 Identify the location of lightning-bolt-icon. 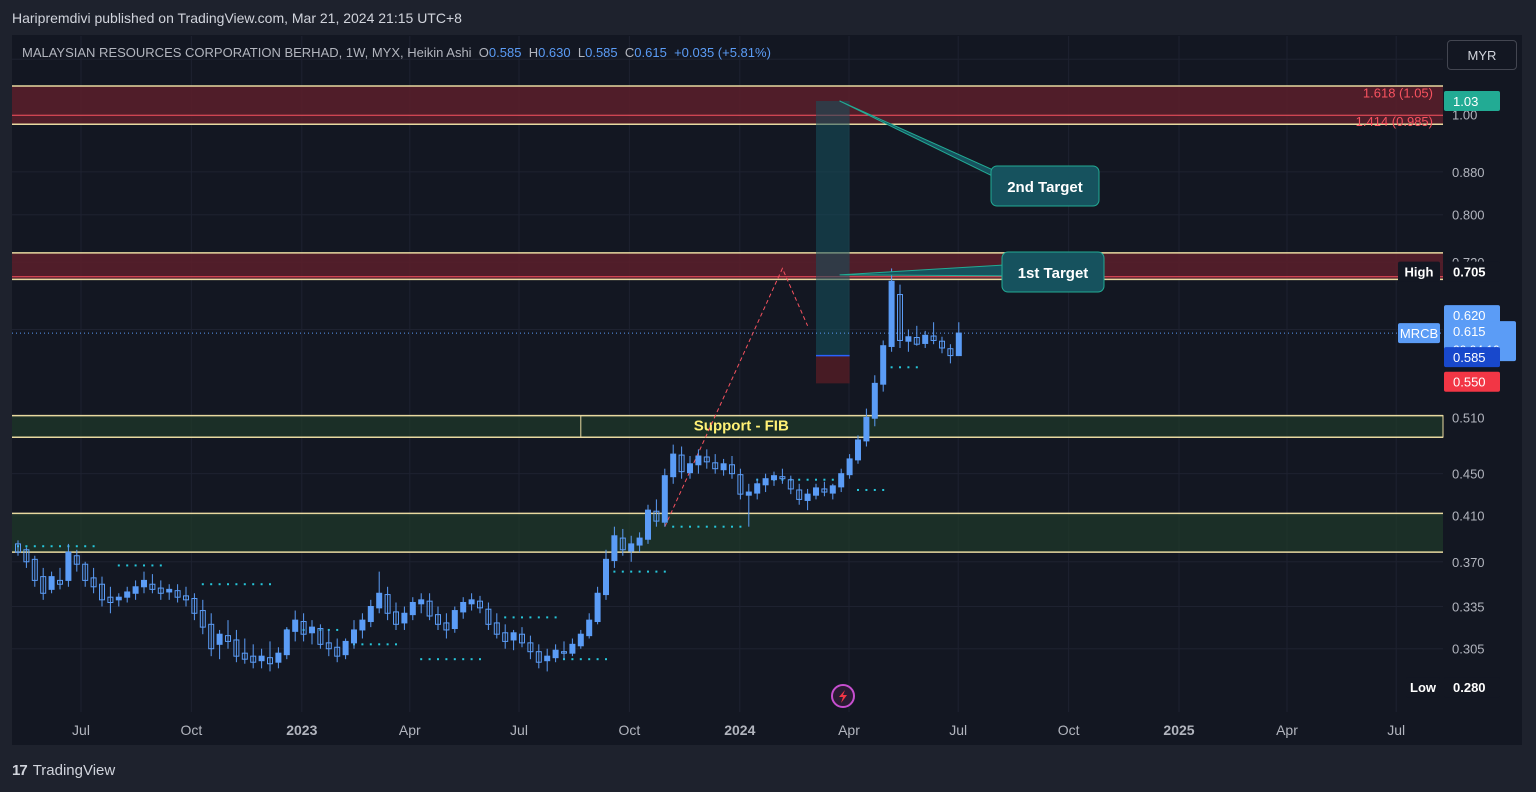
(843, 696).